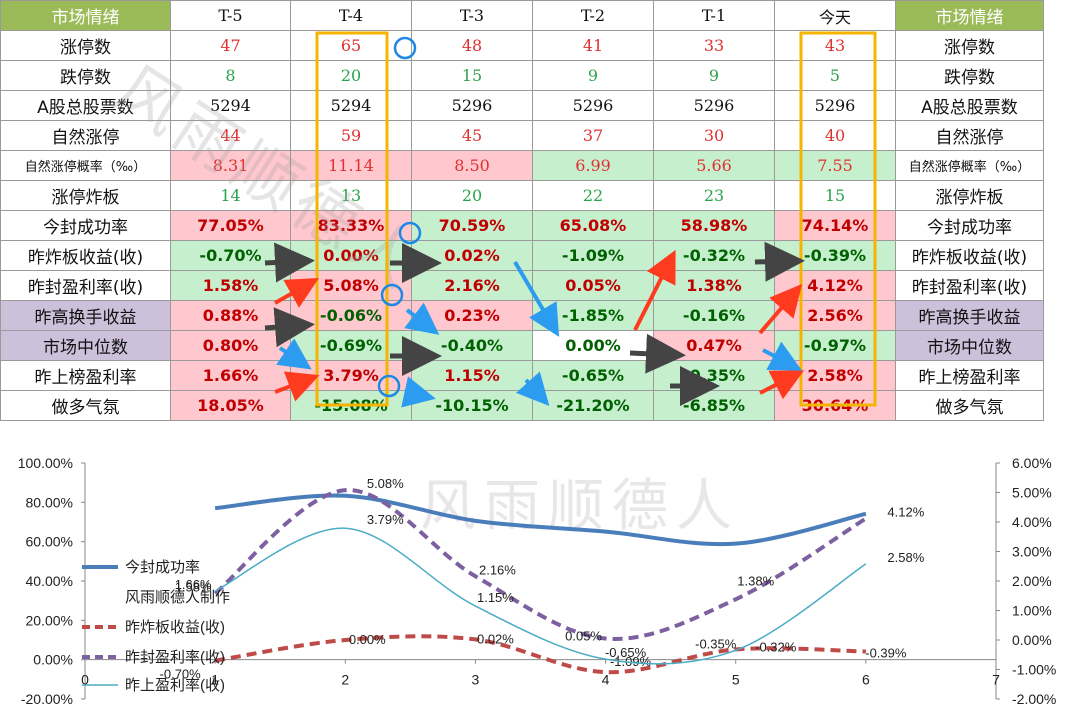  What do you see at coordinates (351, 195) in the screenshot?
I see `table-cell: 13` at bounding box center [351, 195].